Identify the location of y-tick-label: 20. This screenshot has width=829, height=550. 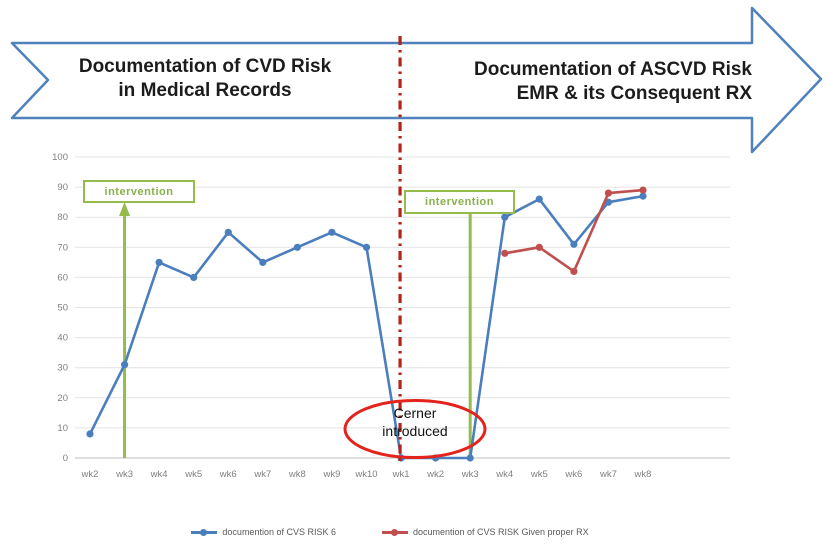
(62, 398).